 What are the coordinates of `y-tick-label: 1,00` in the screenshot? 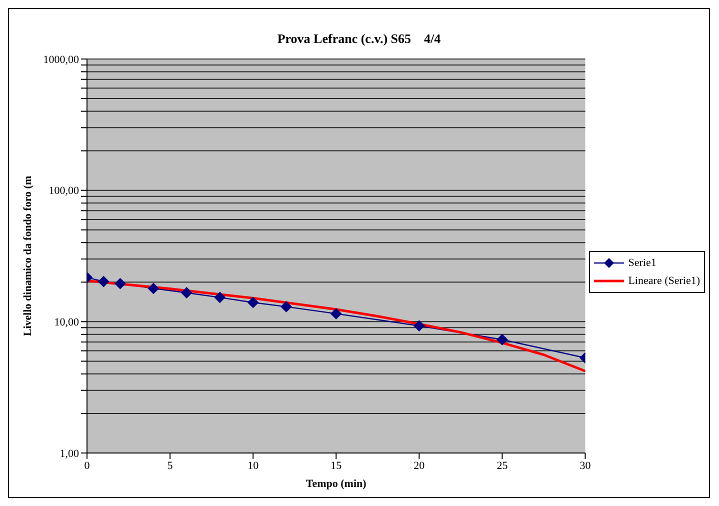 It's located at (70, 454).